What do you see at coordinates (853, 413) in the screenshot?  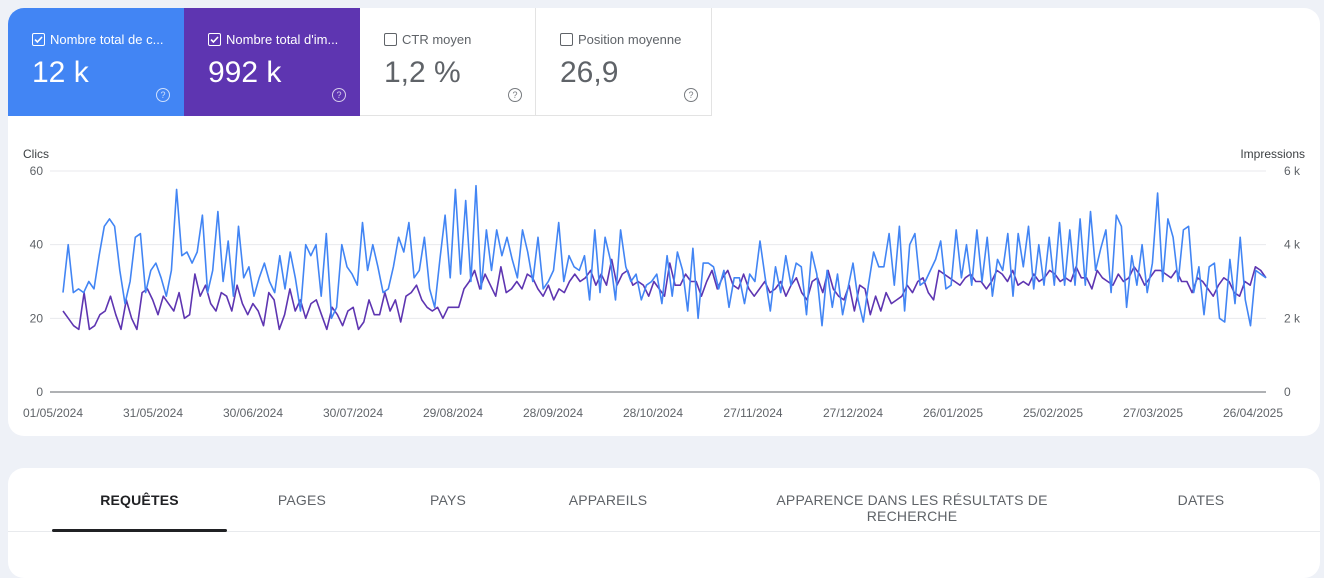 I see `x-tick-label: 27/12/2024` at bounding box center [853, 413].